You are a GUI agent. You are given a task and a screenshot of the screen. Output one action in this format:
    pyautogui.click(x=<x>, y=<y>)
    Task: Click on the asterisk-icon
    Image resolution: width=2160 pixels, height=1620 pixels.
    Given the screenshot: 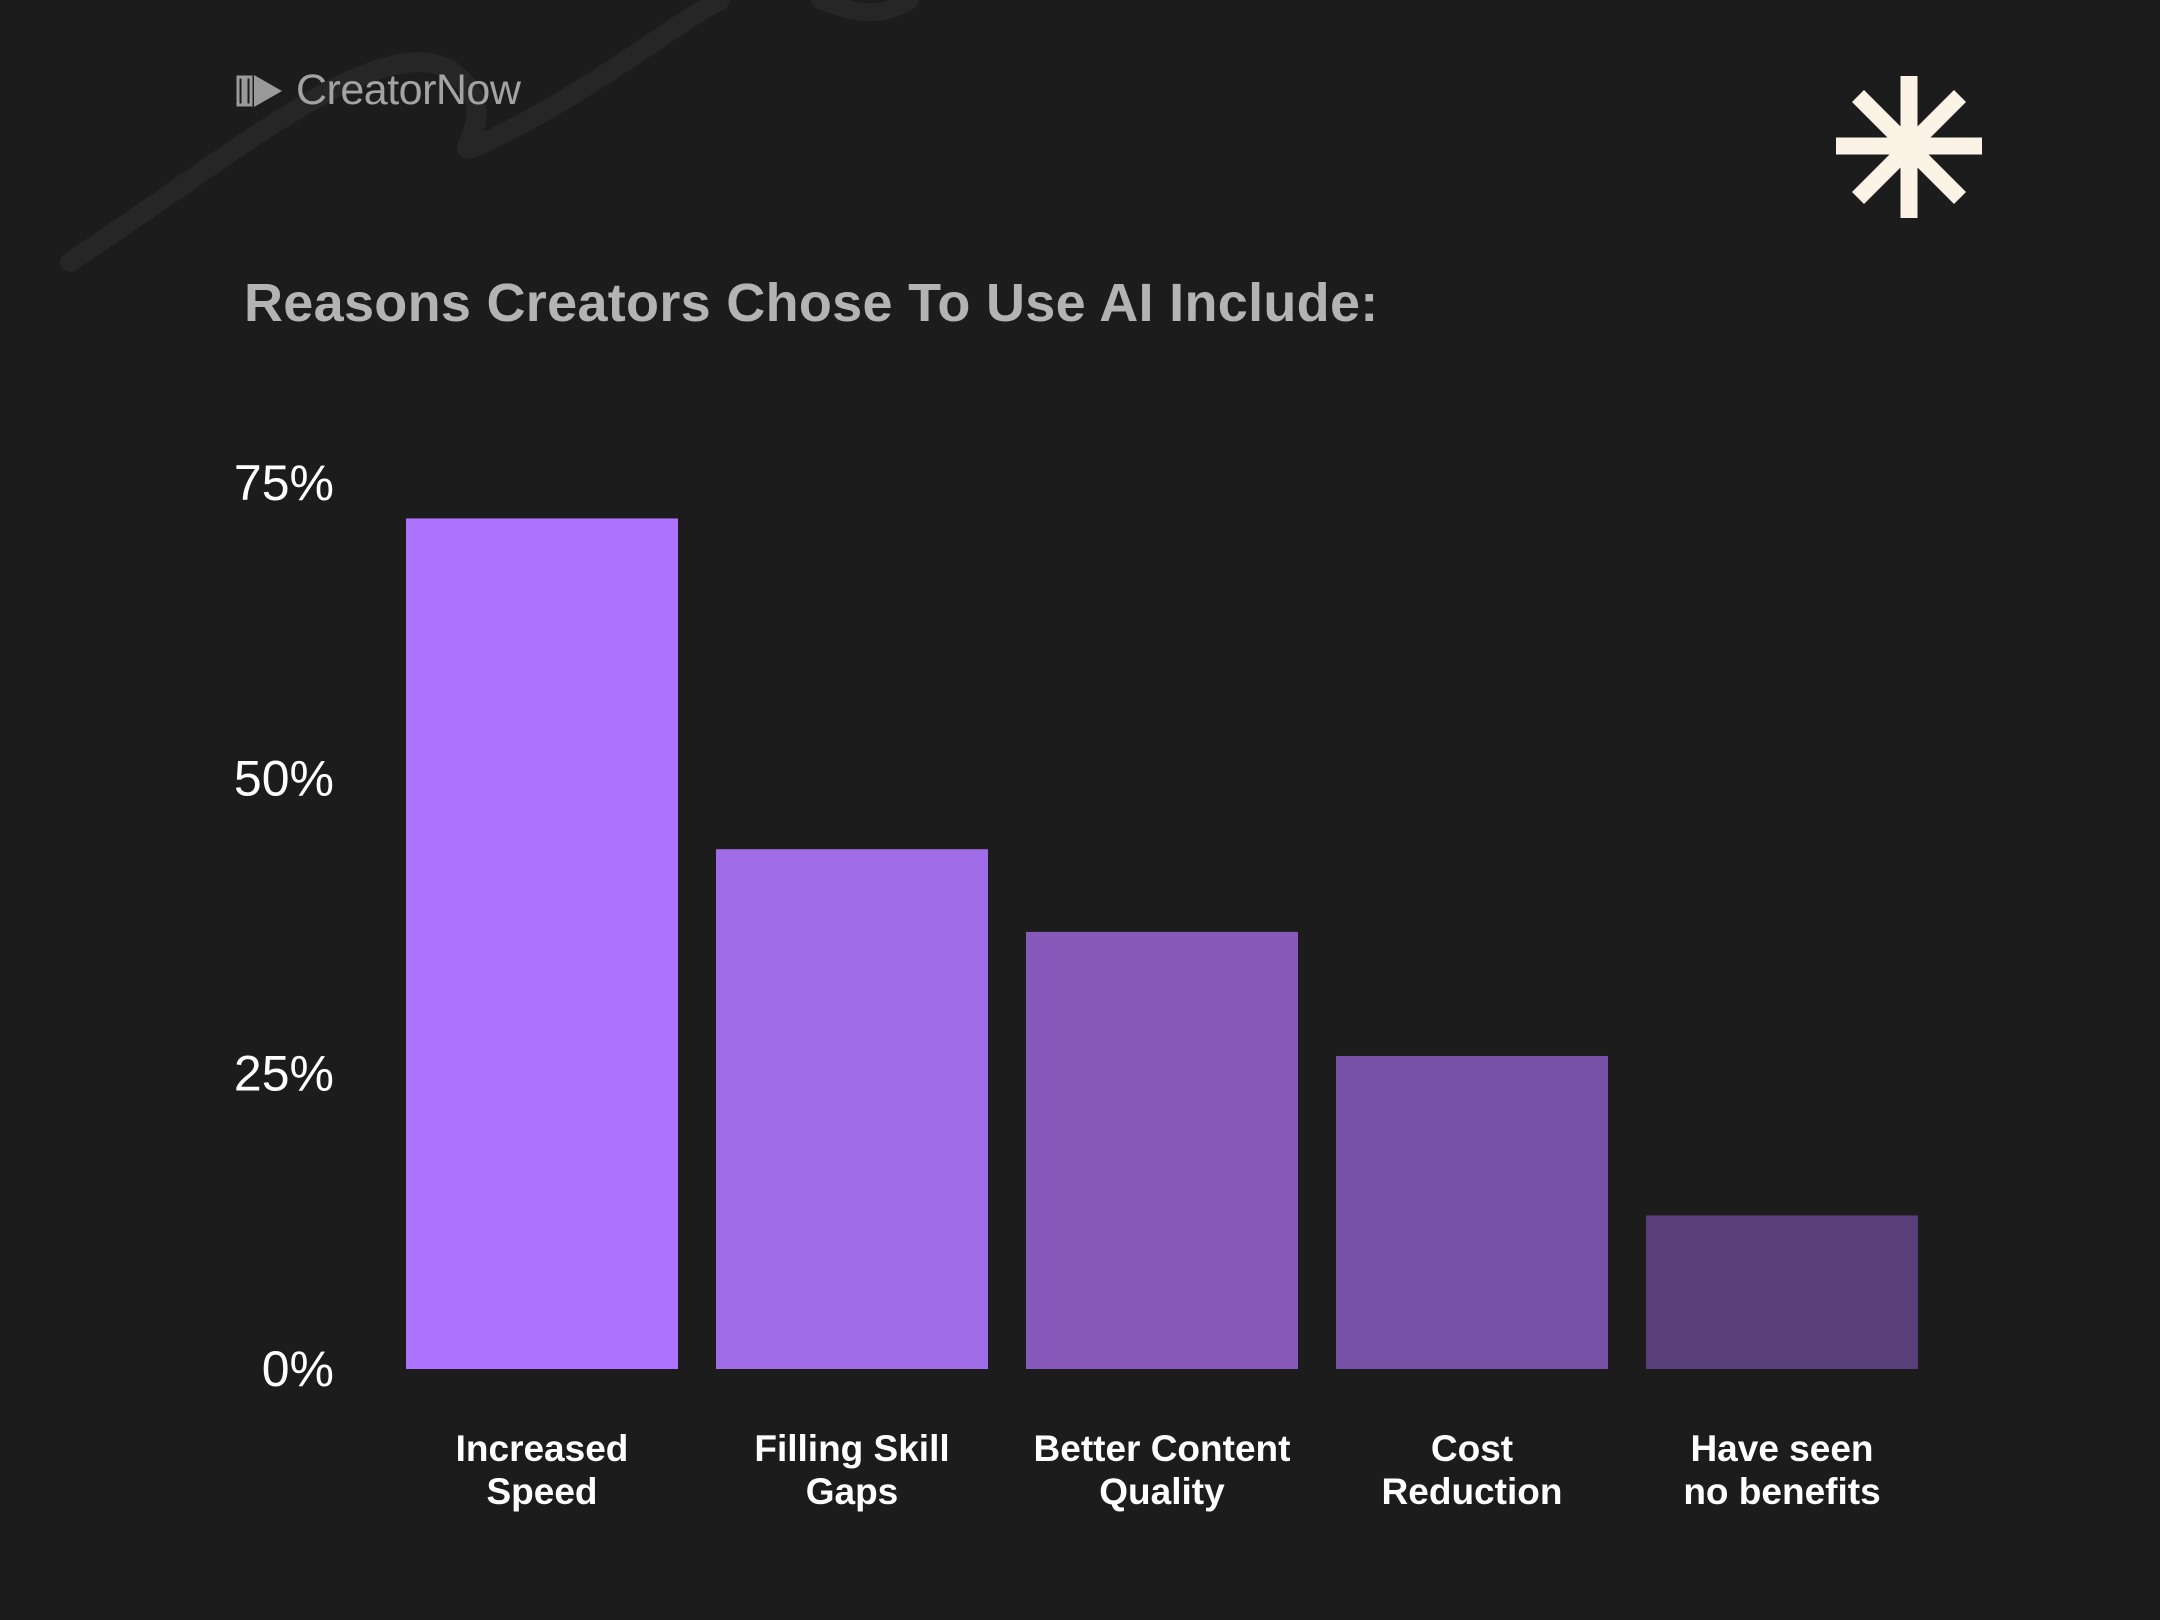 What is the action you would take?
    pyautogui.click(x=1909, y=147)
    